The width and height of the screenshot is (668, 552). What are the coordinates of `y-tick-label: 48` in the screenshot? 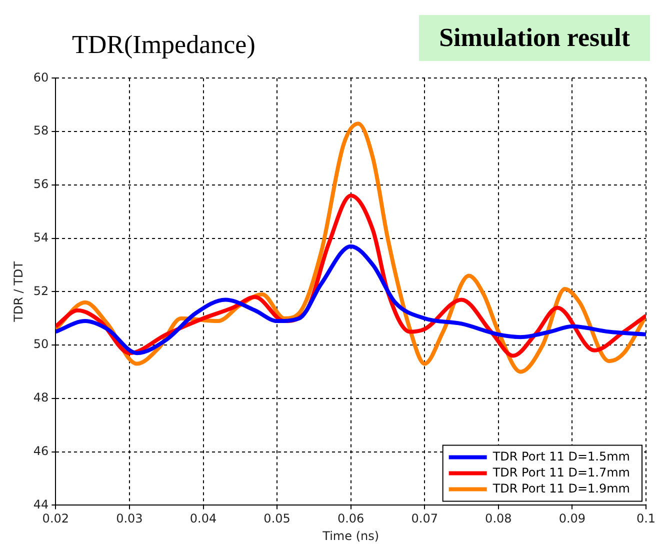 It's located at (41, 397).